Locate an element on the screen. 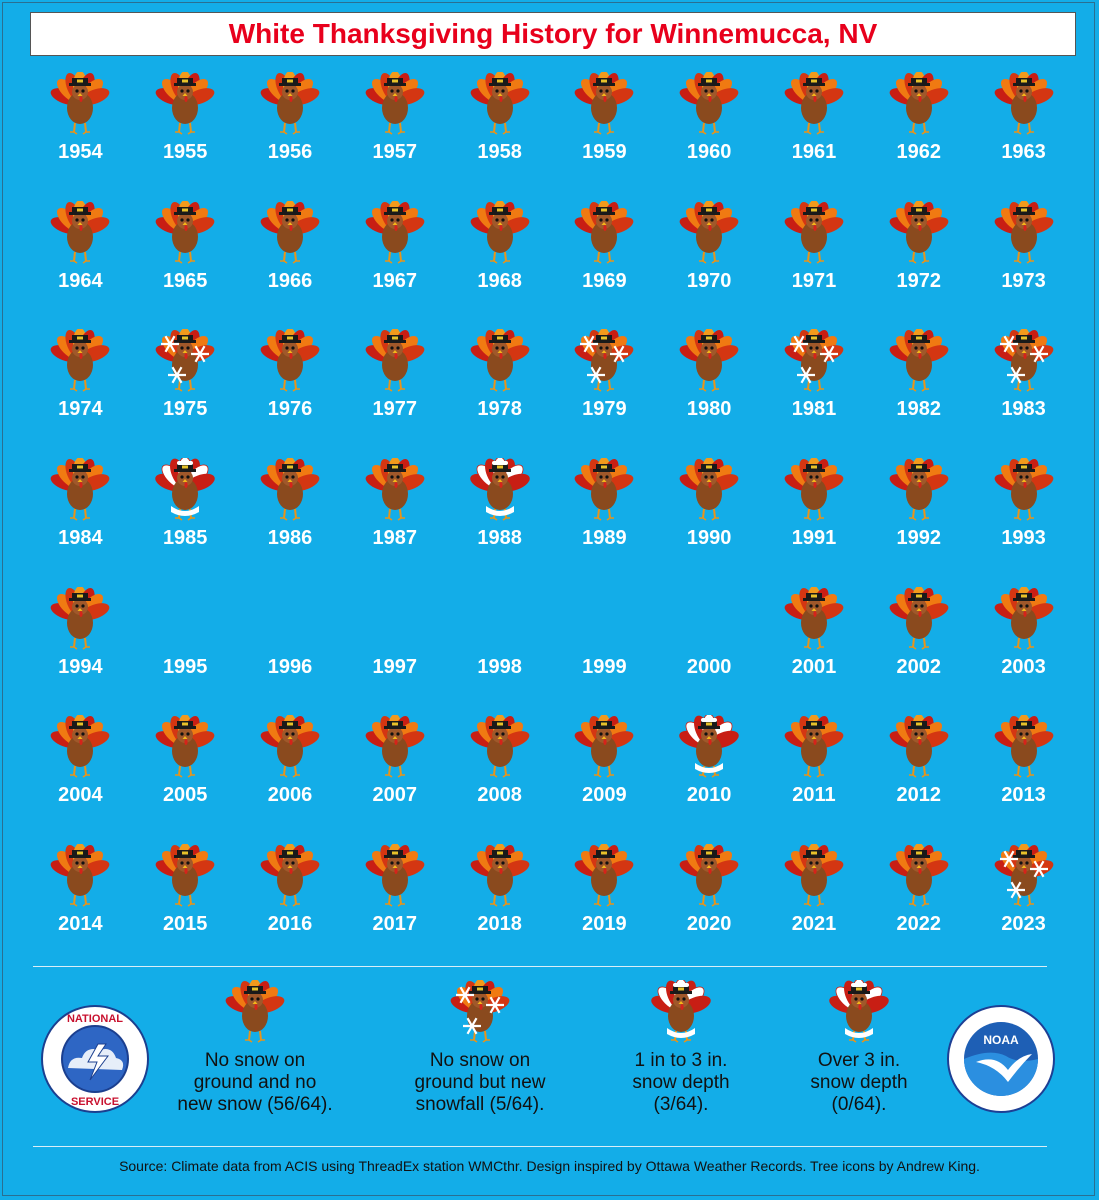 The height and width of the screenshot is (1200, 1099). year-cell: 2013 is located at coordinates (1023, 779).